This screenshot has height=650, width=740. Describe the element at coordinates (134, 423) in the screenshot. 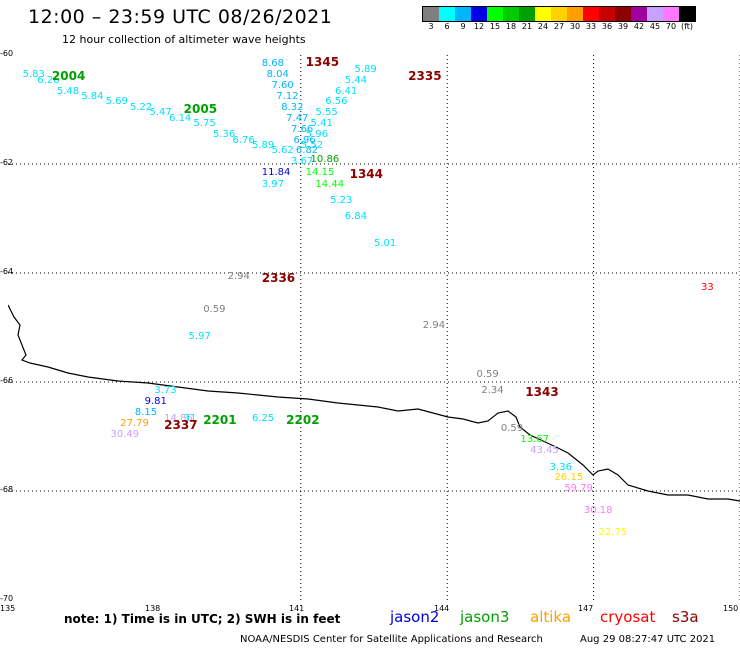

I see `wave-height-value: 27.79` at that location.